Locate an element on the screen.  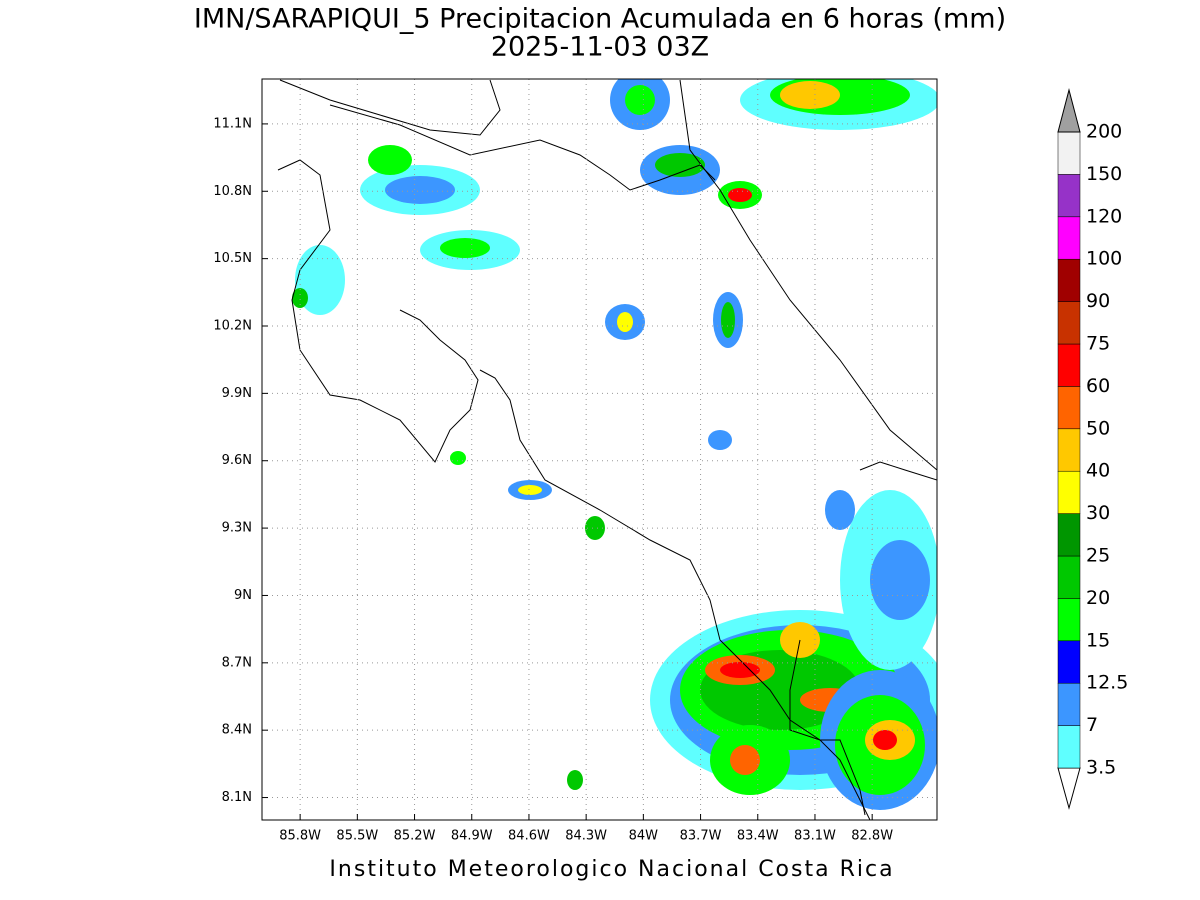
y-tick-label: 9.6N is located at coordinates (237, 460).